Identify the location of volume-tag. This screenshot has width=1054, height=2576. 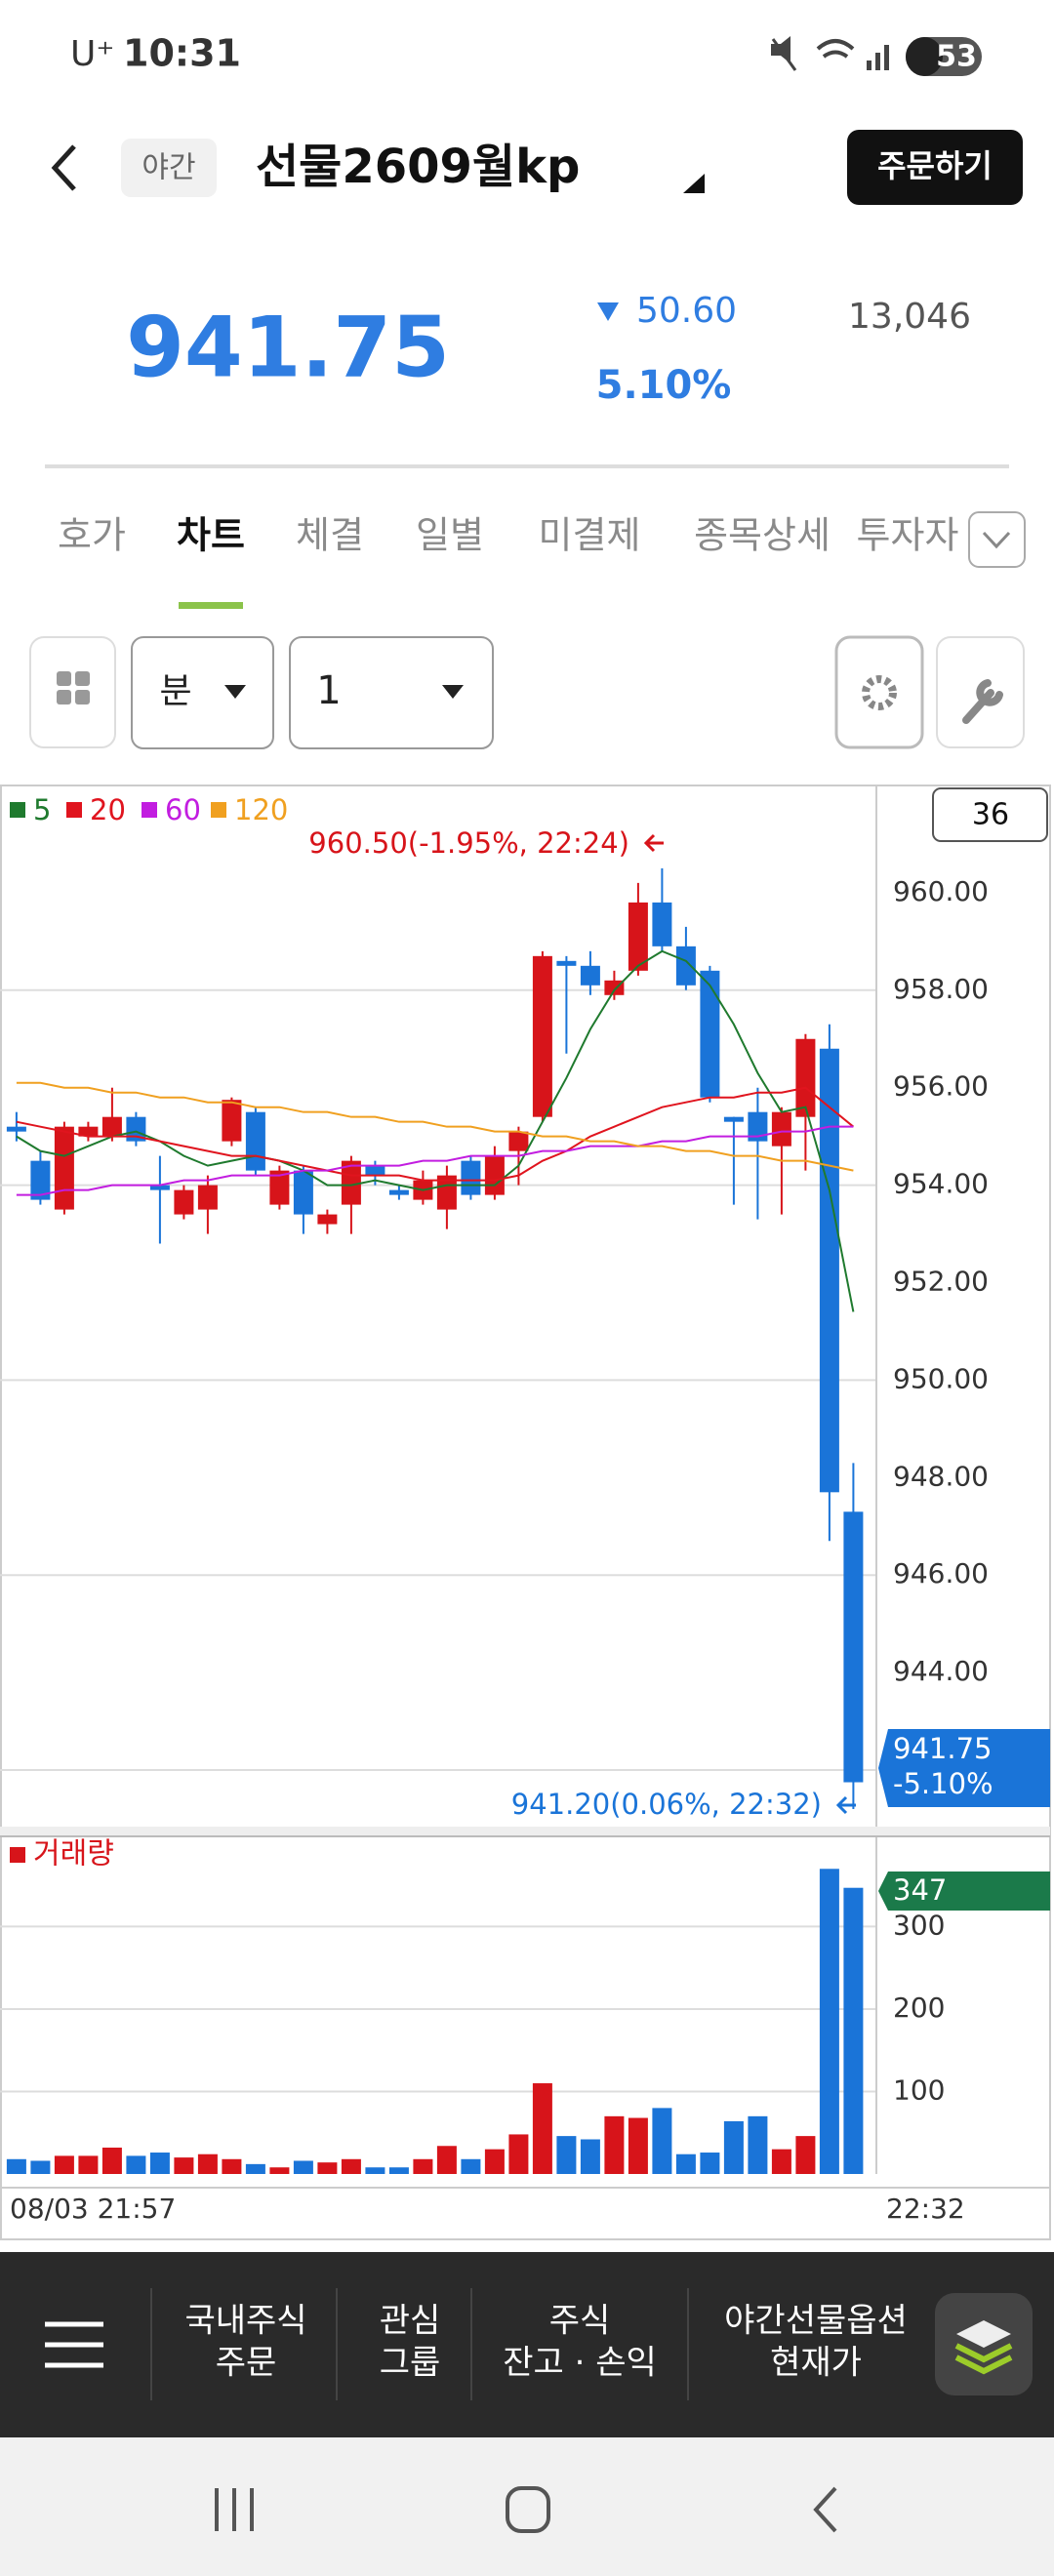
(964, 1891).